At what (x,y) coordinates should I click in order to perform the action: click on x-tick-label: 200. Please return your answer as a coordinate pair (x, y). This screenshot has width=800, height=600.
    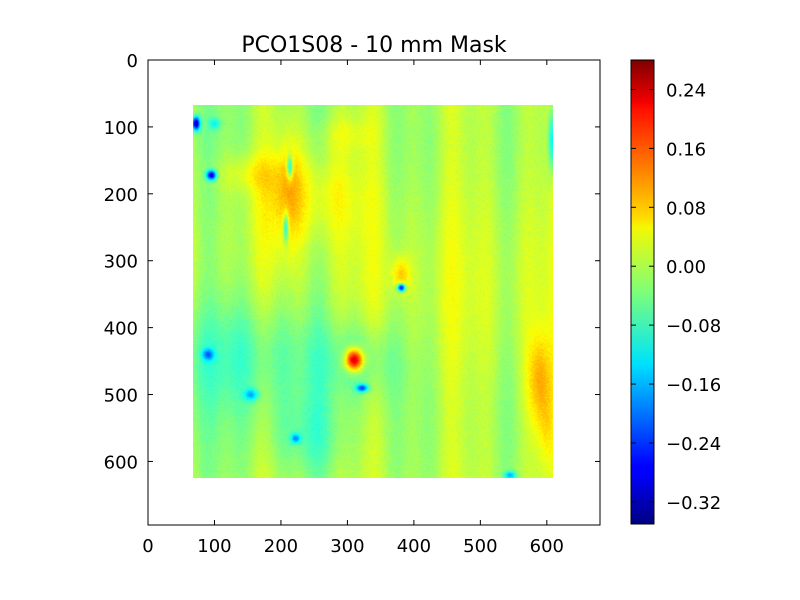
    Looking at the image, I should click on (281, 546).